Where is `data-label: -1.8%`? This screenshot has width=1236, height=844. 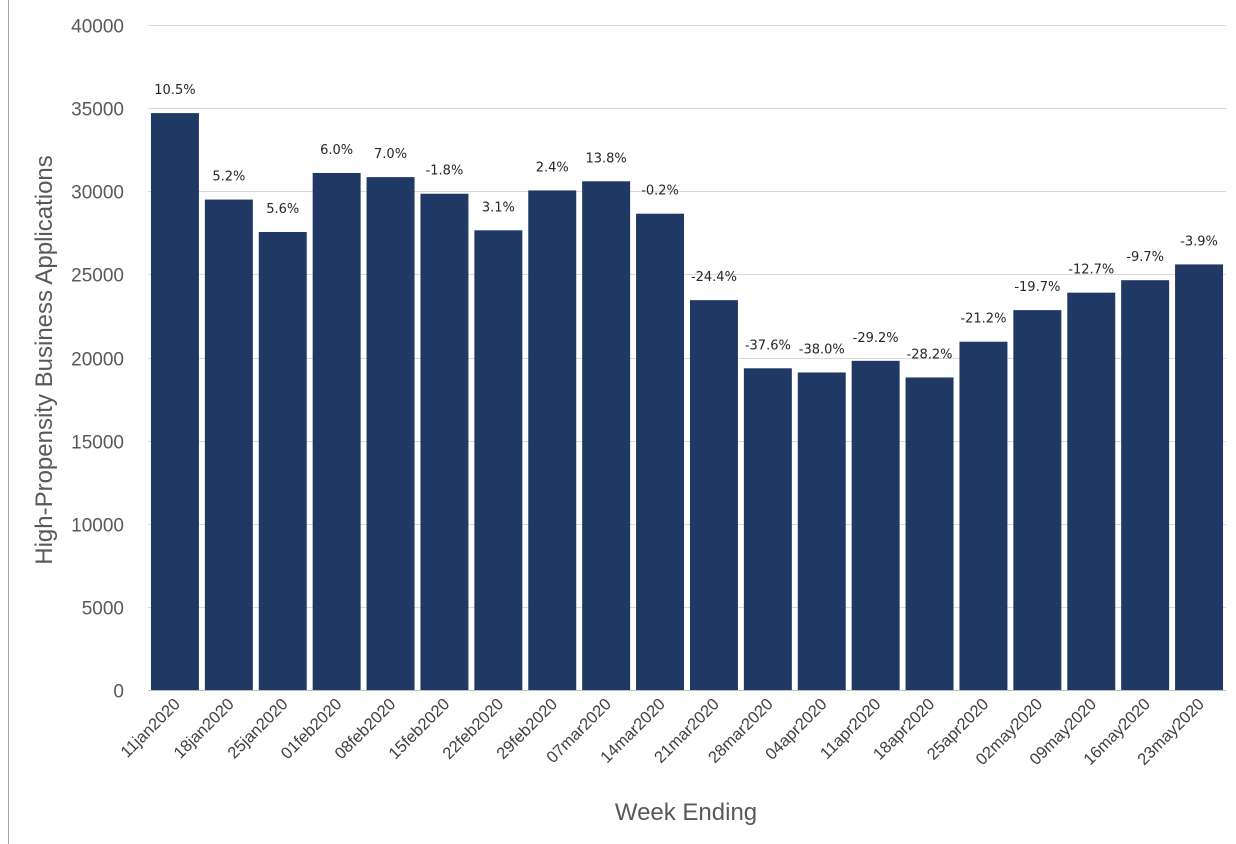 data-label: -1.8% is located at coordinates (445, 171).